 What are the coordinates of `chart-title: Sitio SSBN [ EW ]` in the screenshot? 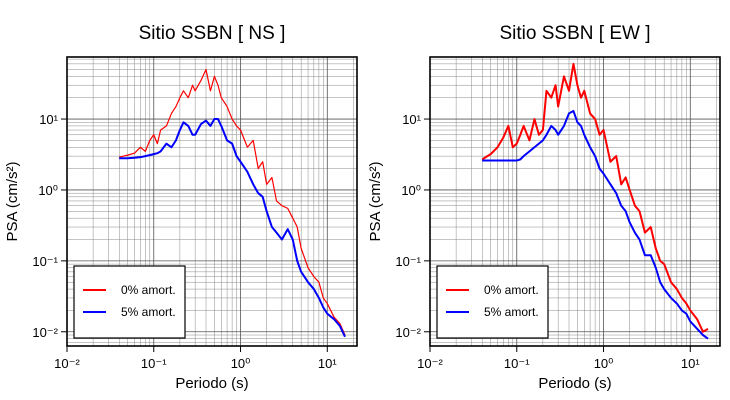 It's located at (575, 33).